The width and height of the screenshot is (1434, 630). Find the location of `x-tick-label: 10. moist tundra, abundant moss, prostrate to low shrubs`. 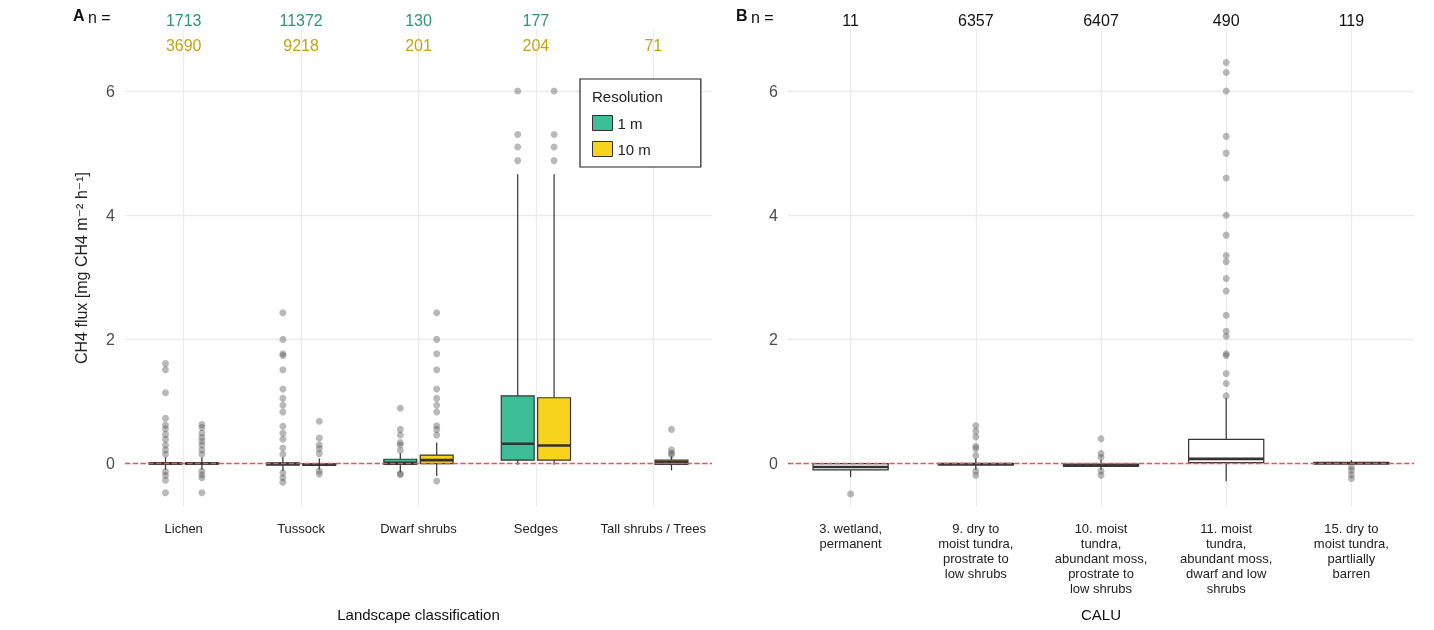

x-tick-label: 10. moist tundra, abundant moss, prostrate to low shrubs is located at coordinates (1101, 558).